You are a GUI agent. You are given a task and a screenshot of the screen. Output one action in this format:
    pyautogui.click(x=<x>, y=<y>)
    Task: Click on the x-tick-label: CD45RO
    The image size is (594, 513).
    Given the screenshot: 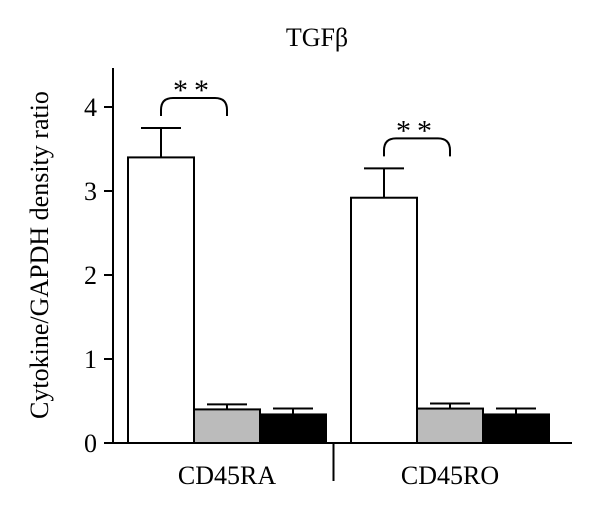 What is the action you would take?
    pyautogui.click(x=450, y=475)
    